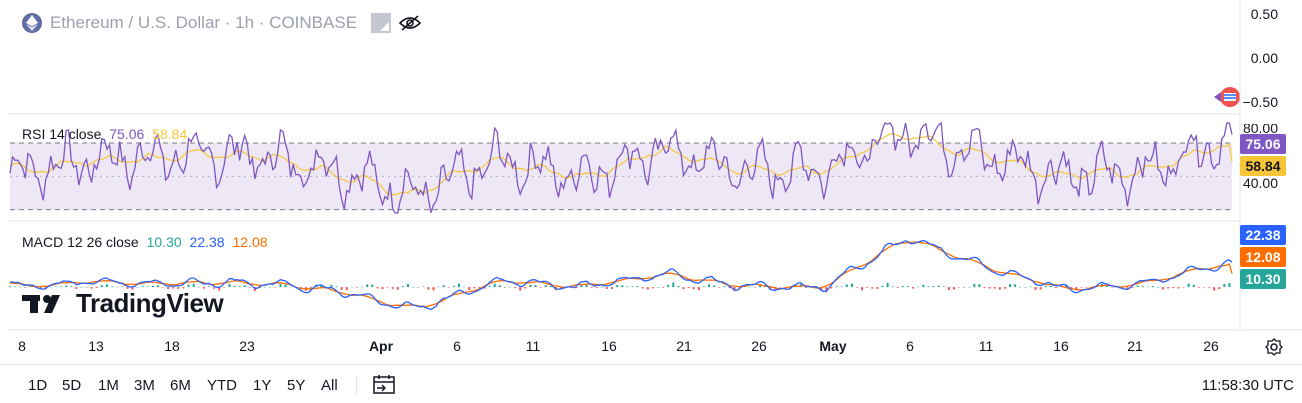 The width and height of the screenshot is (1302, 403). Describe the element at coordinates (204, 22) in the screenshot. I see `symbol-title: Ethereum / U.S. Dollar · 1h · COINBASE` at that location.